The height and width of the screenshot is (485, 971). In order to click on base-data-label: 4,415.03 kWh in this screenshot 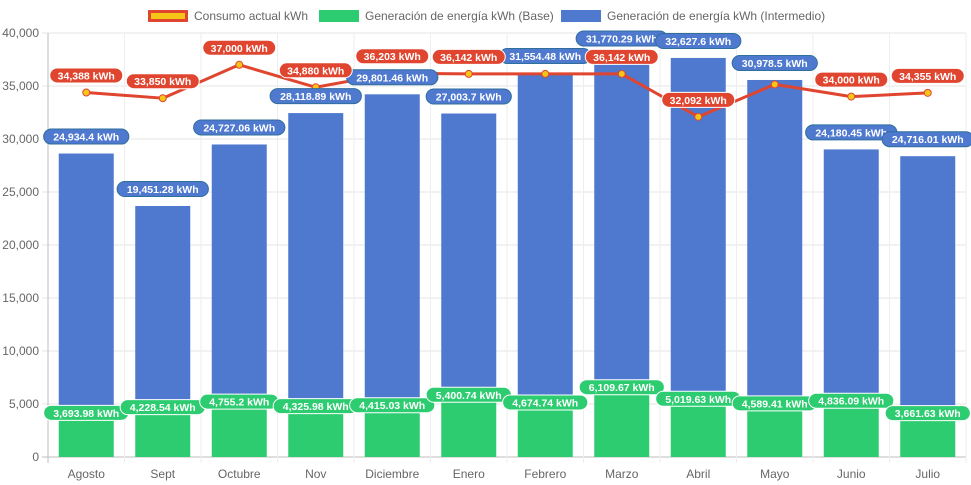, I will do `click(392, 406)`.